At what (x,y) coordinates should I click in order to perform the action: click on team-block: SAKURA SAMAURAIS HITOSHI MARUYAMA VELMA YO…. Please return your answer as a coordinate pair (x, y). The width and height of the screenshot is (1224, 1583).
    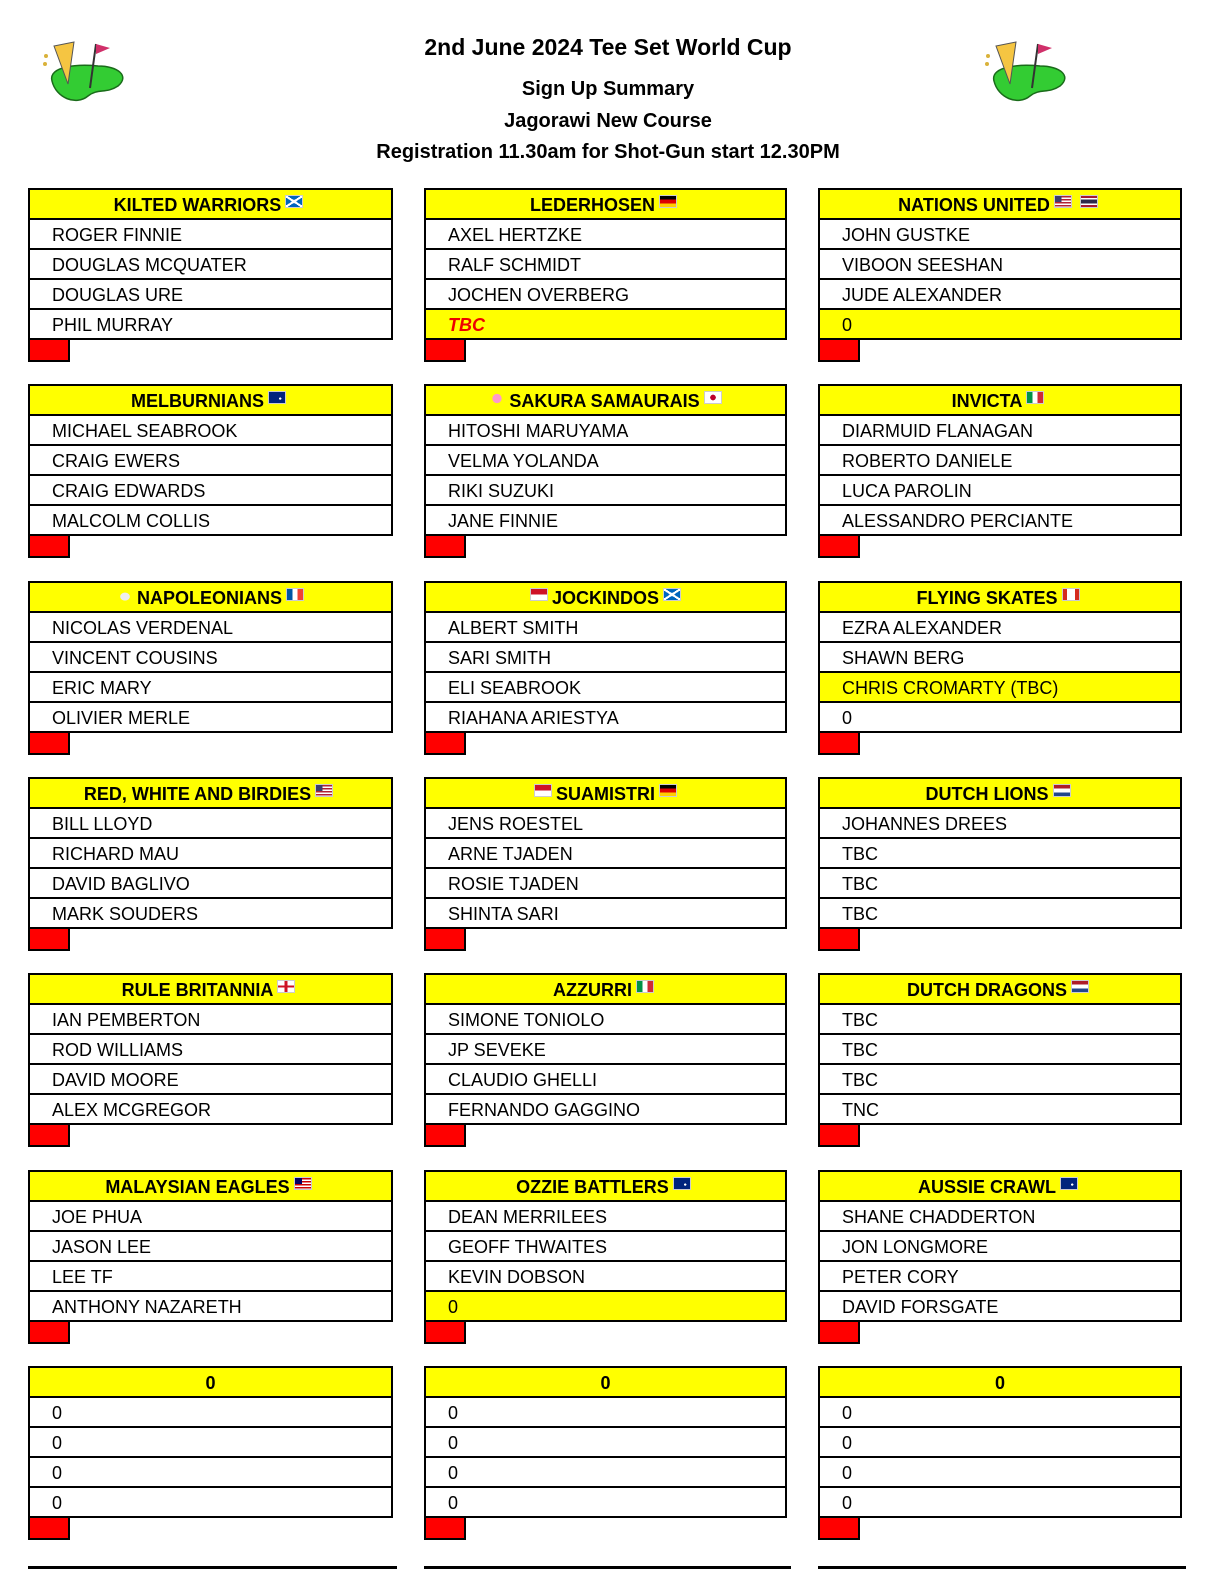
    Looking at the image, I should click on (605, 471).